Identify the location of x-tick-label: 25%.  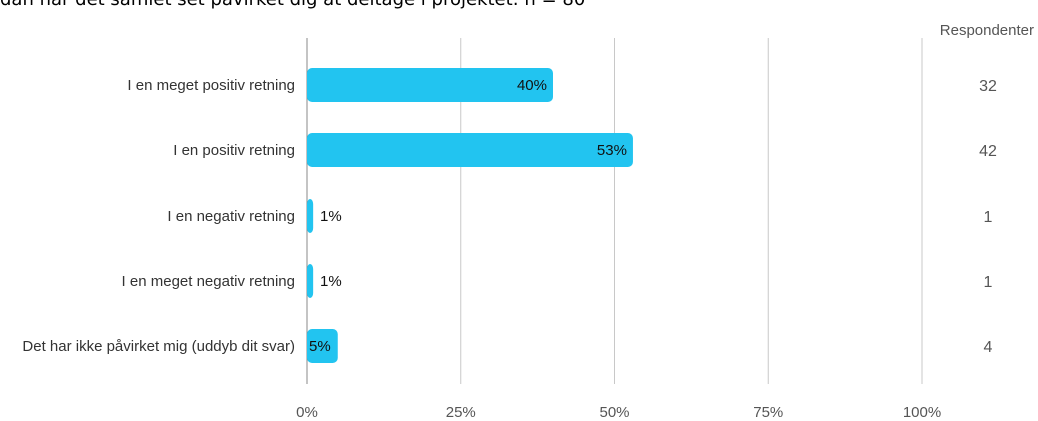
(461, 412).